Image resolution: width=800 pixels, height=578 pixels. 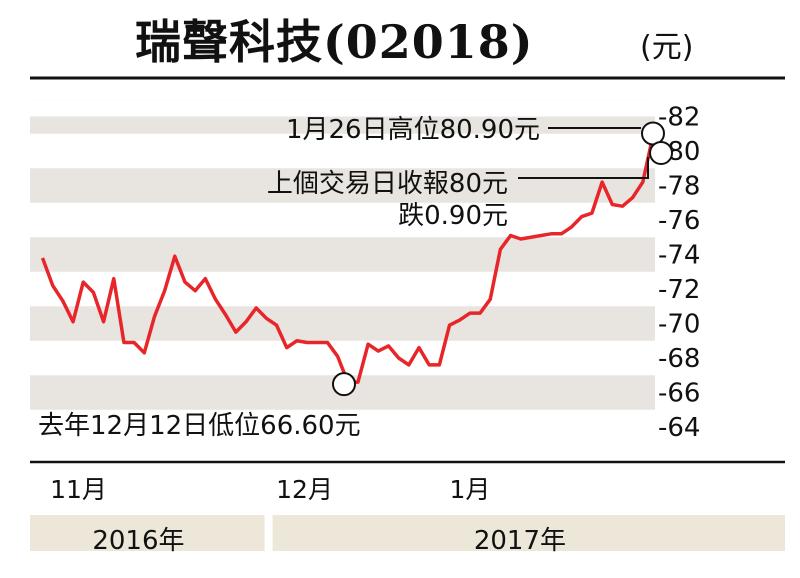 What do you see at coordinates (679, 428) in the screenshot?
I see `y-tick-label: -64` at bounding box center [679, 428].